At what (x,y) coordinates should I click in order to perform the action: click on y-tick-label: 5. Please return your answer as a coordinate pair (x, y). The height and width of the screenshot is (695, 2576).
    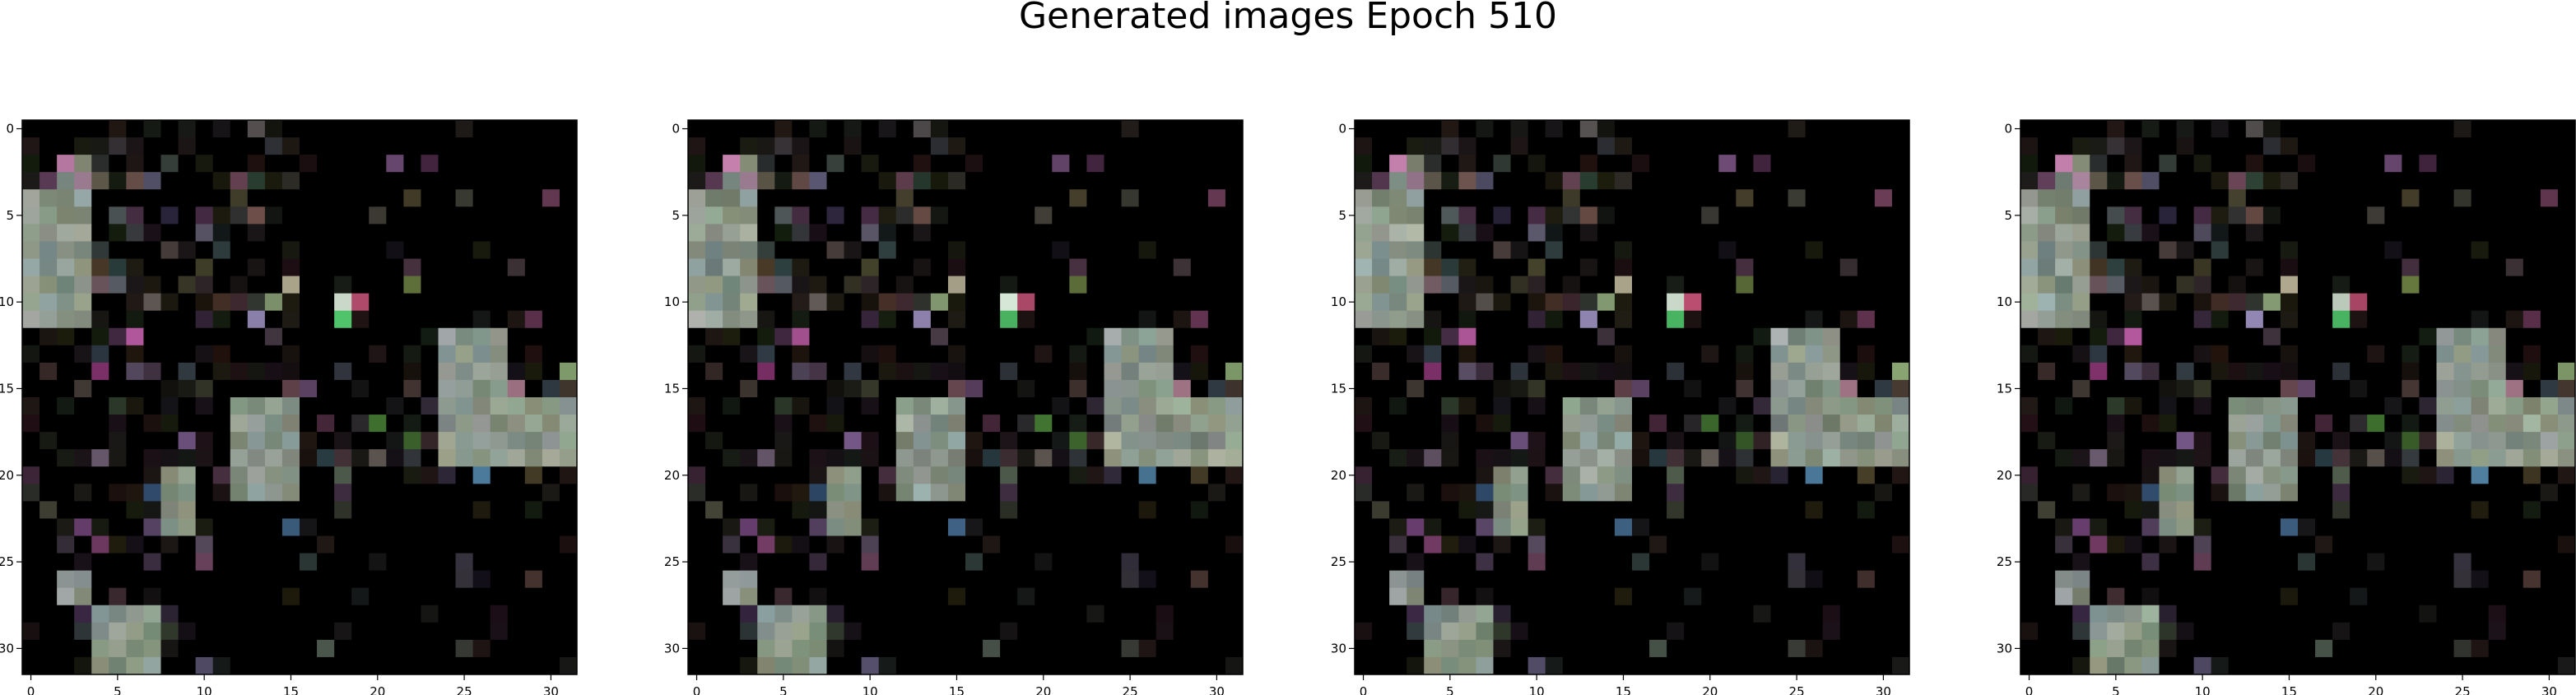
    Looking at the image, I should click on (676, 215).